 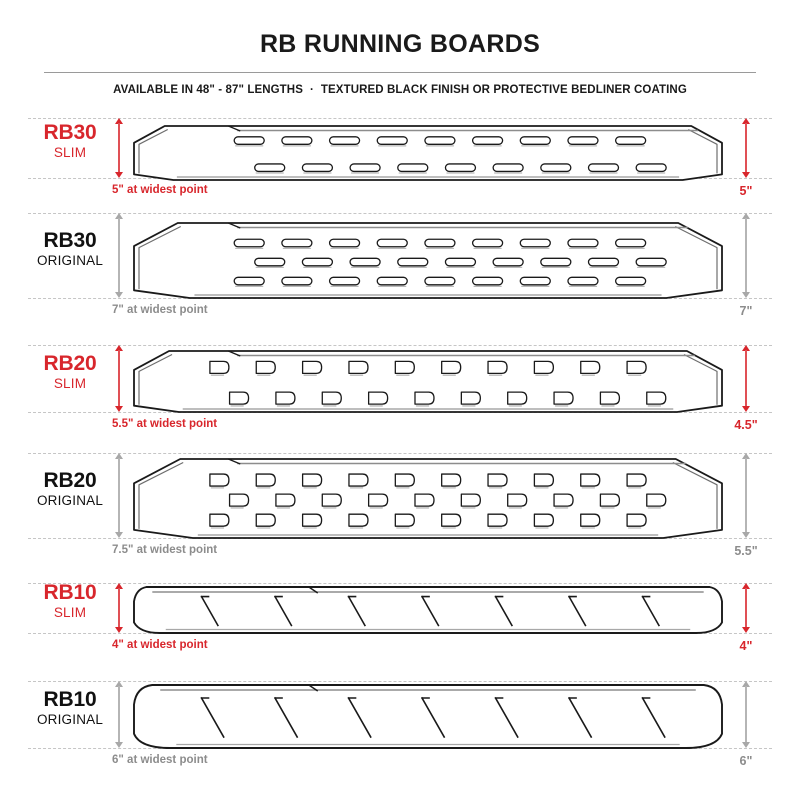 What do you see at coordinates (746, 191) in the screenshot?
I see `height-caption: 5"` at bounding box center [746, 191].